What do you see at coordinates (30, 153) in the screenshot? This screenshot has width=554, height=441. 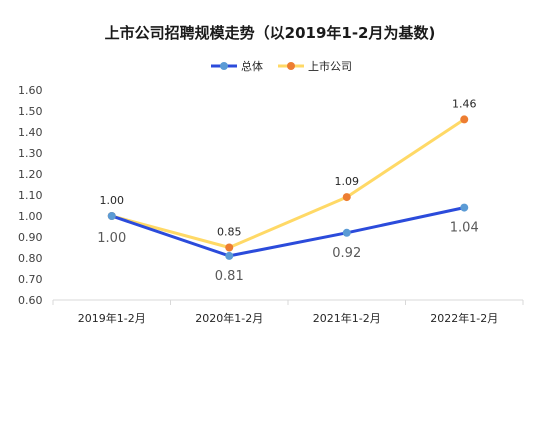 I see `y-tick-label: 1.30` at bounding box center [30, 153].